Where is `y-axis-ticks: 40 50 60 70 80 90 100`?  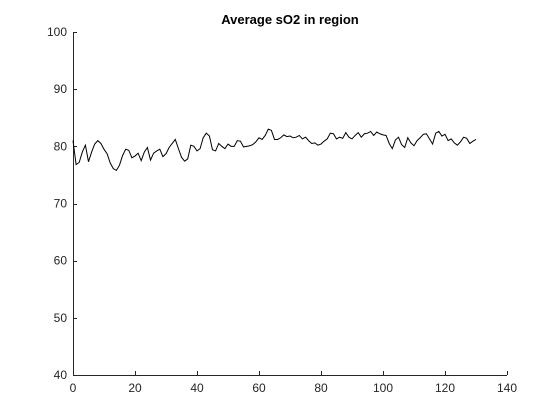
y-axis-ticks: 40 50 60 70 80 90 100 is located at coordinates (62, 203).